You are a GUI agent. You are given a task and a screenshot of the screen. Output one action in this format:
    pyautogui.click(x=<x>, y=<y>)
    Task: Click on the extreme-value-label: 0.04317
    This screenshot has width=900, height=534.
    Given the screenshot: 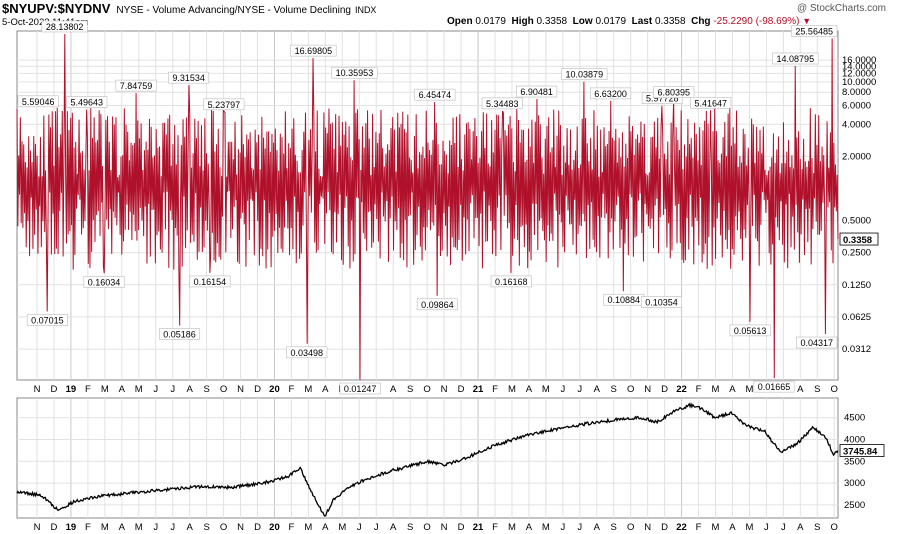 What is the action you would take?
    pyautogui.click(x=817, y=343)
    